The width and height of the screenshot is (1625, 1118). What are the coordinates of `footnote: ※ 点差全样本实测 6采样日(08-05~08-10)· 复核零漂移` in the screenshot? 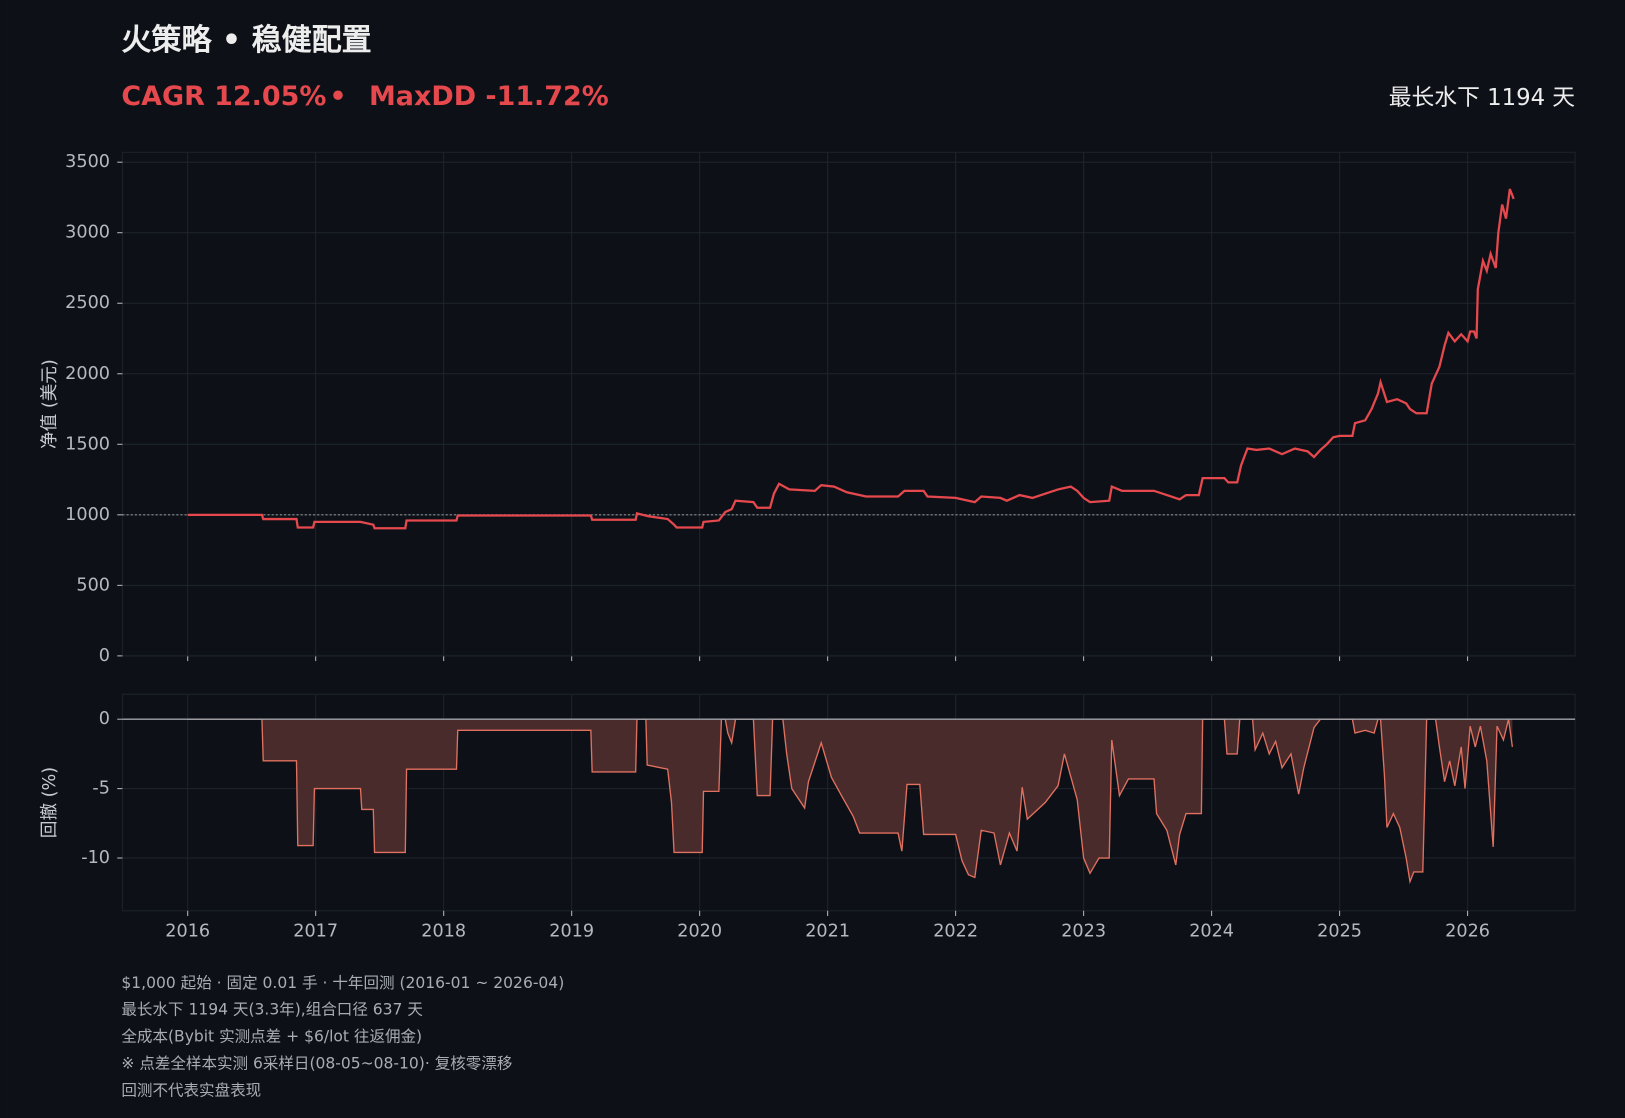 It's located at (316, 1064).